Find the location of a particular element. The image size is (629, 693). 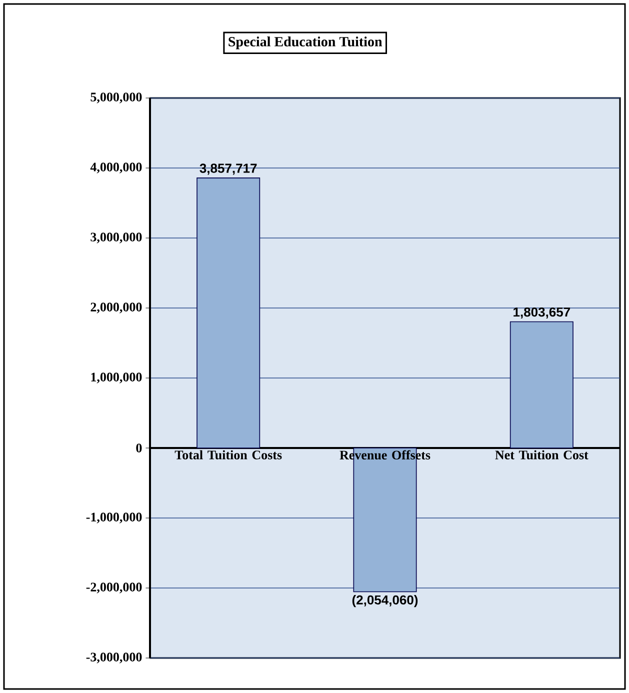

y-tick-label: 5,000,000 is located at coordinates (116, 98).